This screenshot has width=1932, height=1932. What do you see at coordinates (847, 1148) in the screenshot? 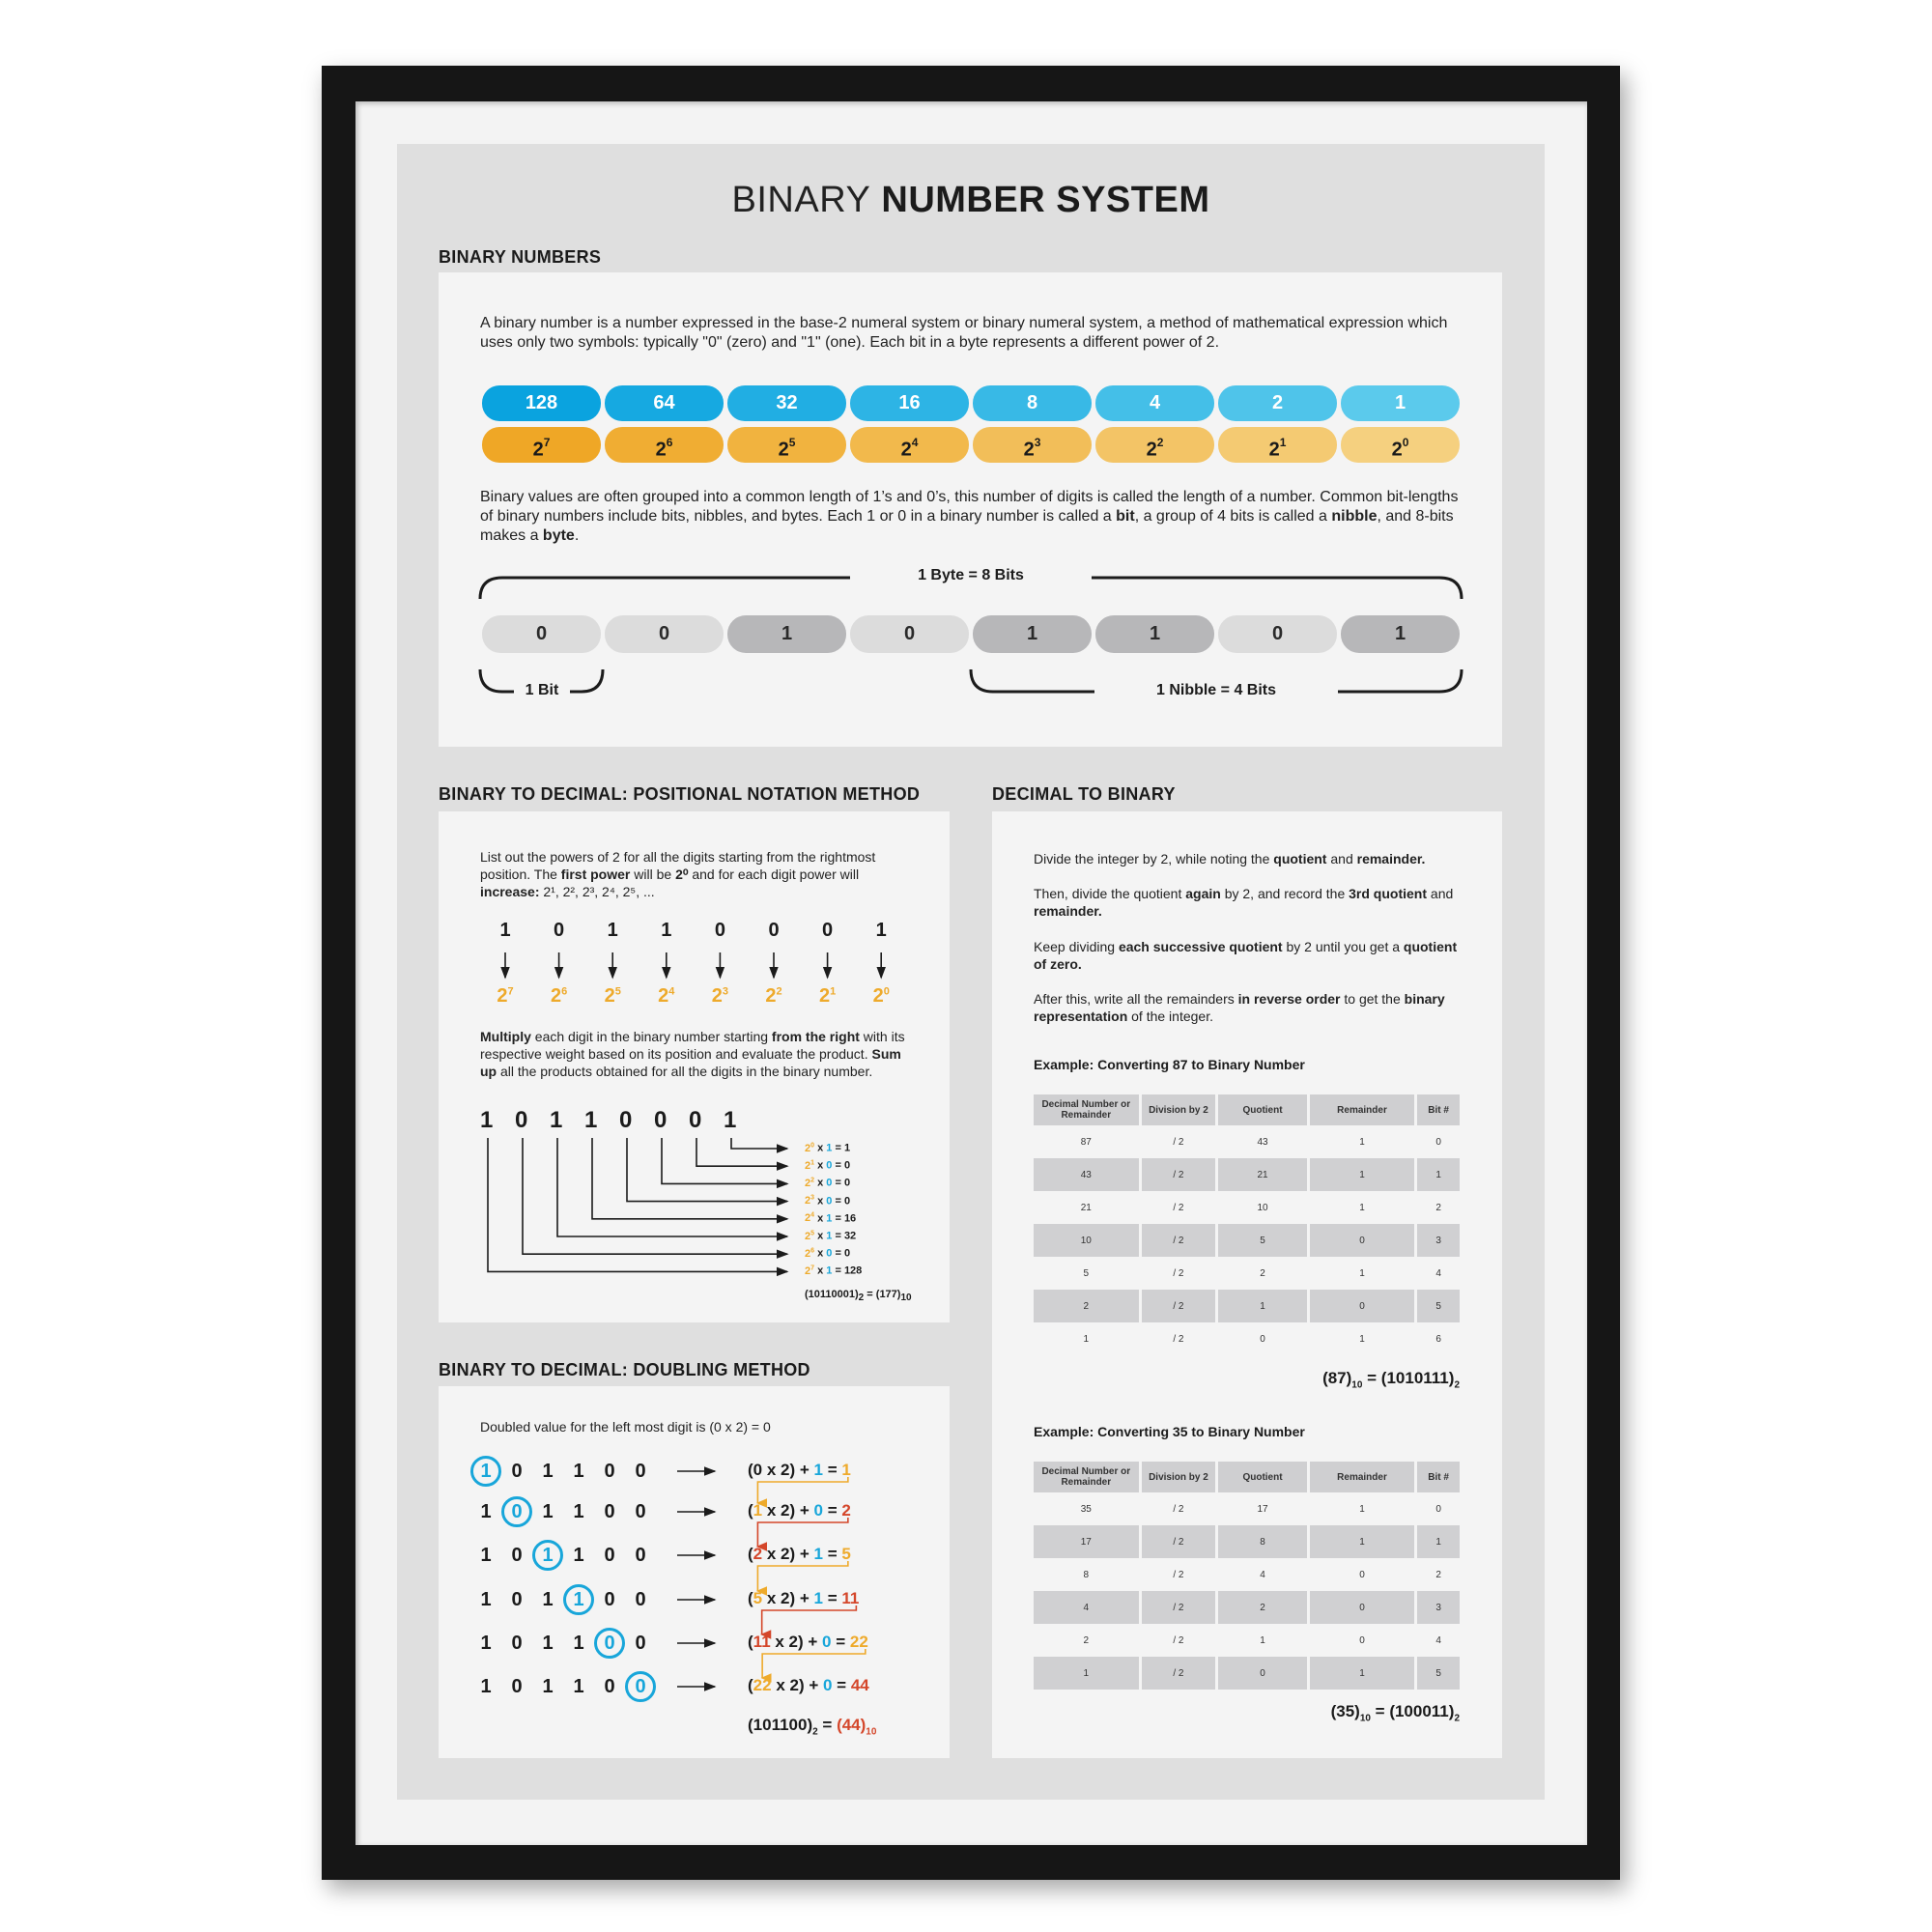
I see `product: 1` at bounding box center [847, 1148].